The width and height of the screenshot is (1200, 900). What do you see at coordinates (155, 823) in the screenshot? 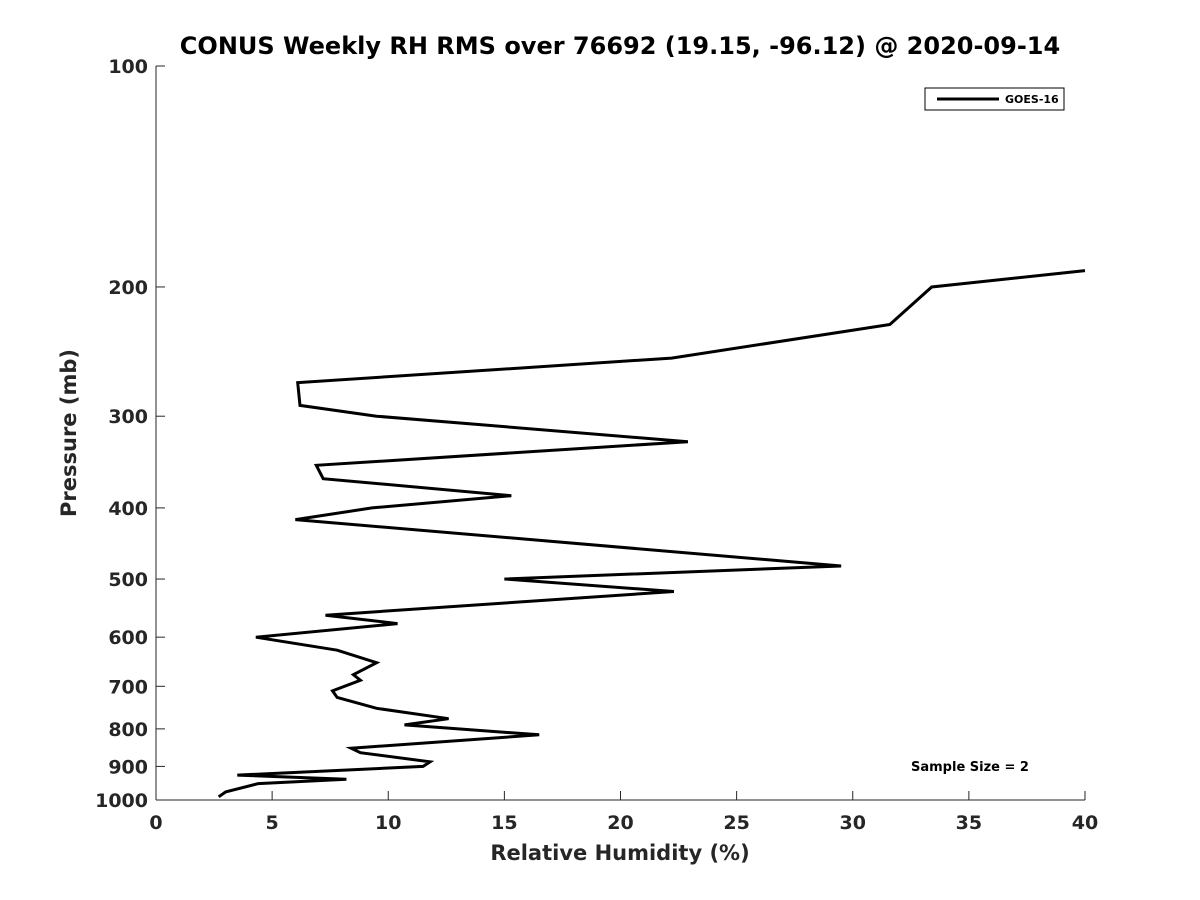
I see `x-tick-label: 0` at bounding box center [155, 823].